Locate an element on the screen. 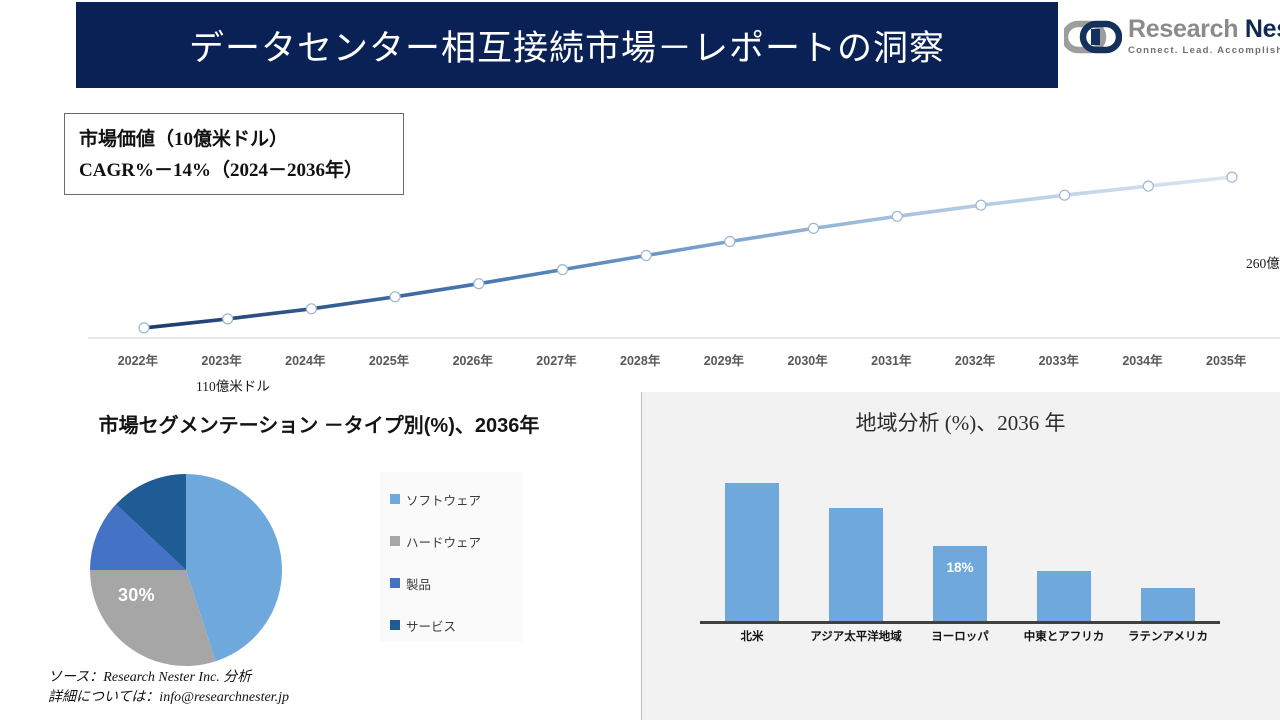 This screenshot has height=720, width=1280. x-axis-tick-label: 2029年 is located at coordinates (724, 361).